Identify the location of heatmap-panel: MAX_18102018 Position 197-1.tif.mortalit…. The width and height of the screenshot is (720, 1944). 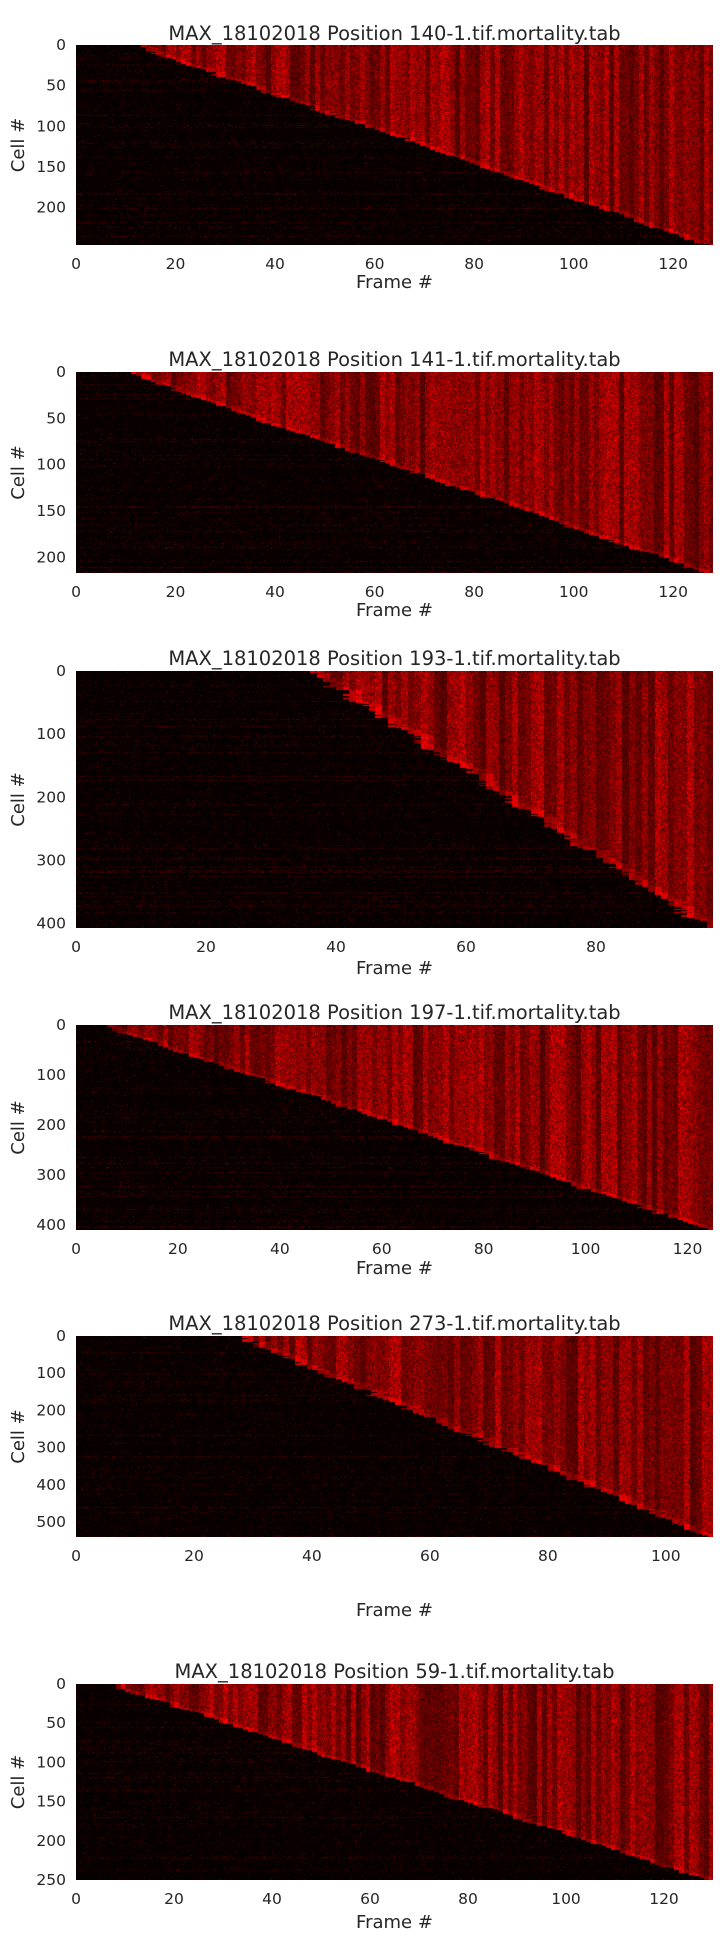
(360, 1140).